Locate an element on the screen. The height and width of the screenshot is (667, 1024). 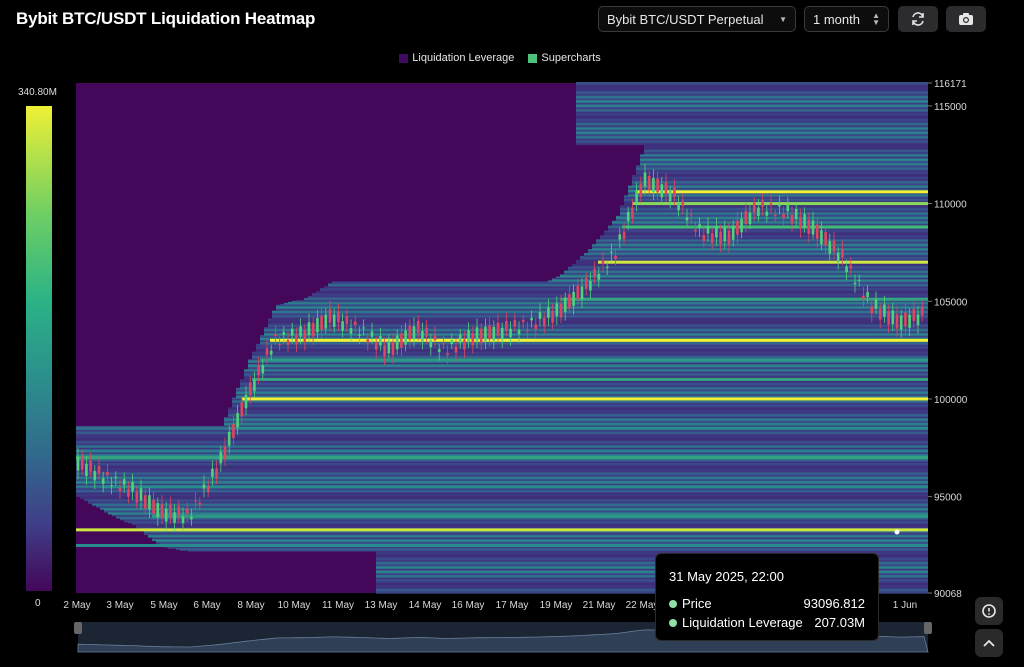
color-scale-bar is located at coordinates (39, 348).